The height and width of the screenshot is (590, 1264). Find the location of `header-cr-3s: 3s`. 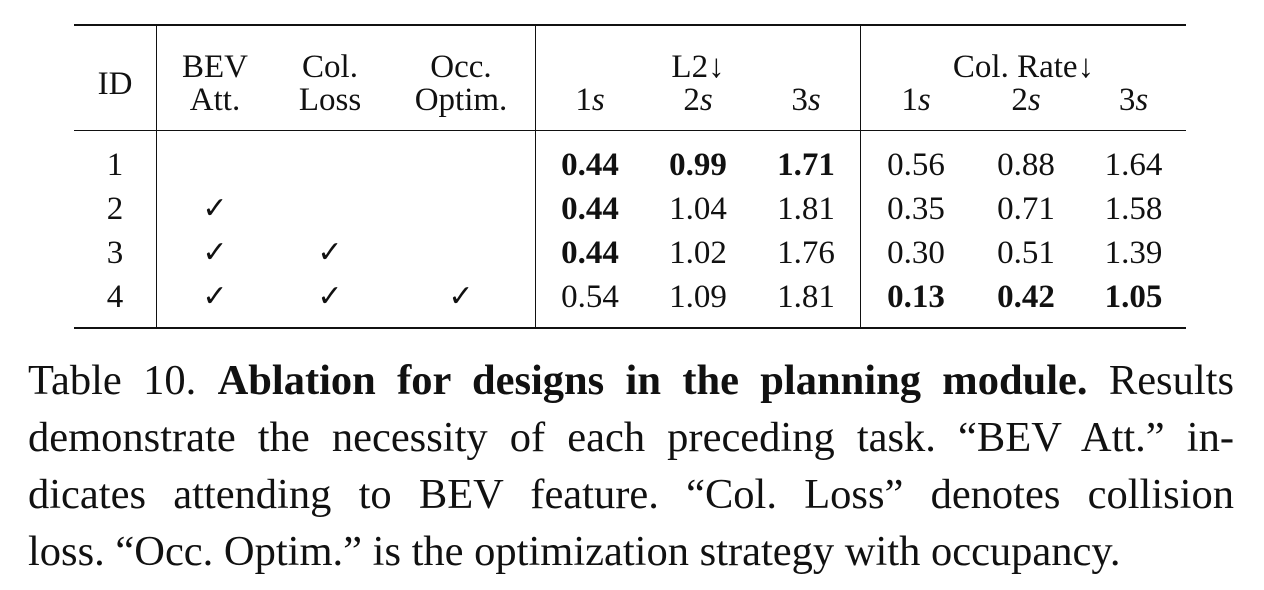

header-cr-3s: 3s is located at coordinates (1133, 107).